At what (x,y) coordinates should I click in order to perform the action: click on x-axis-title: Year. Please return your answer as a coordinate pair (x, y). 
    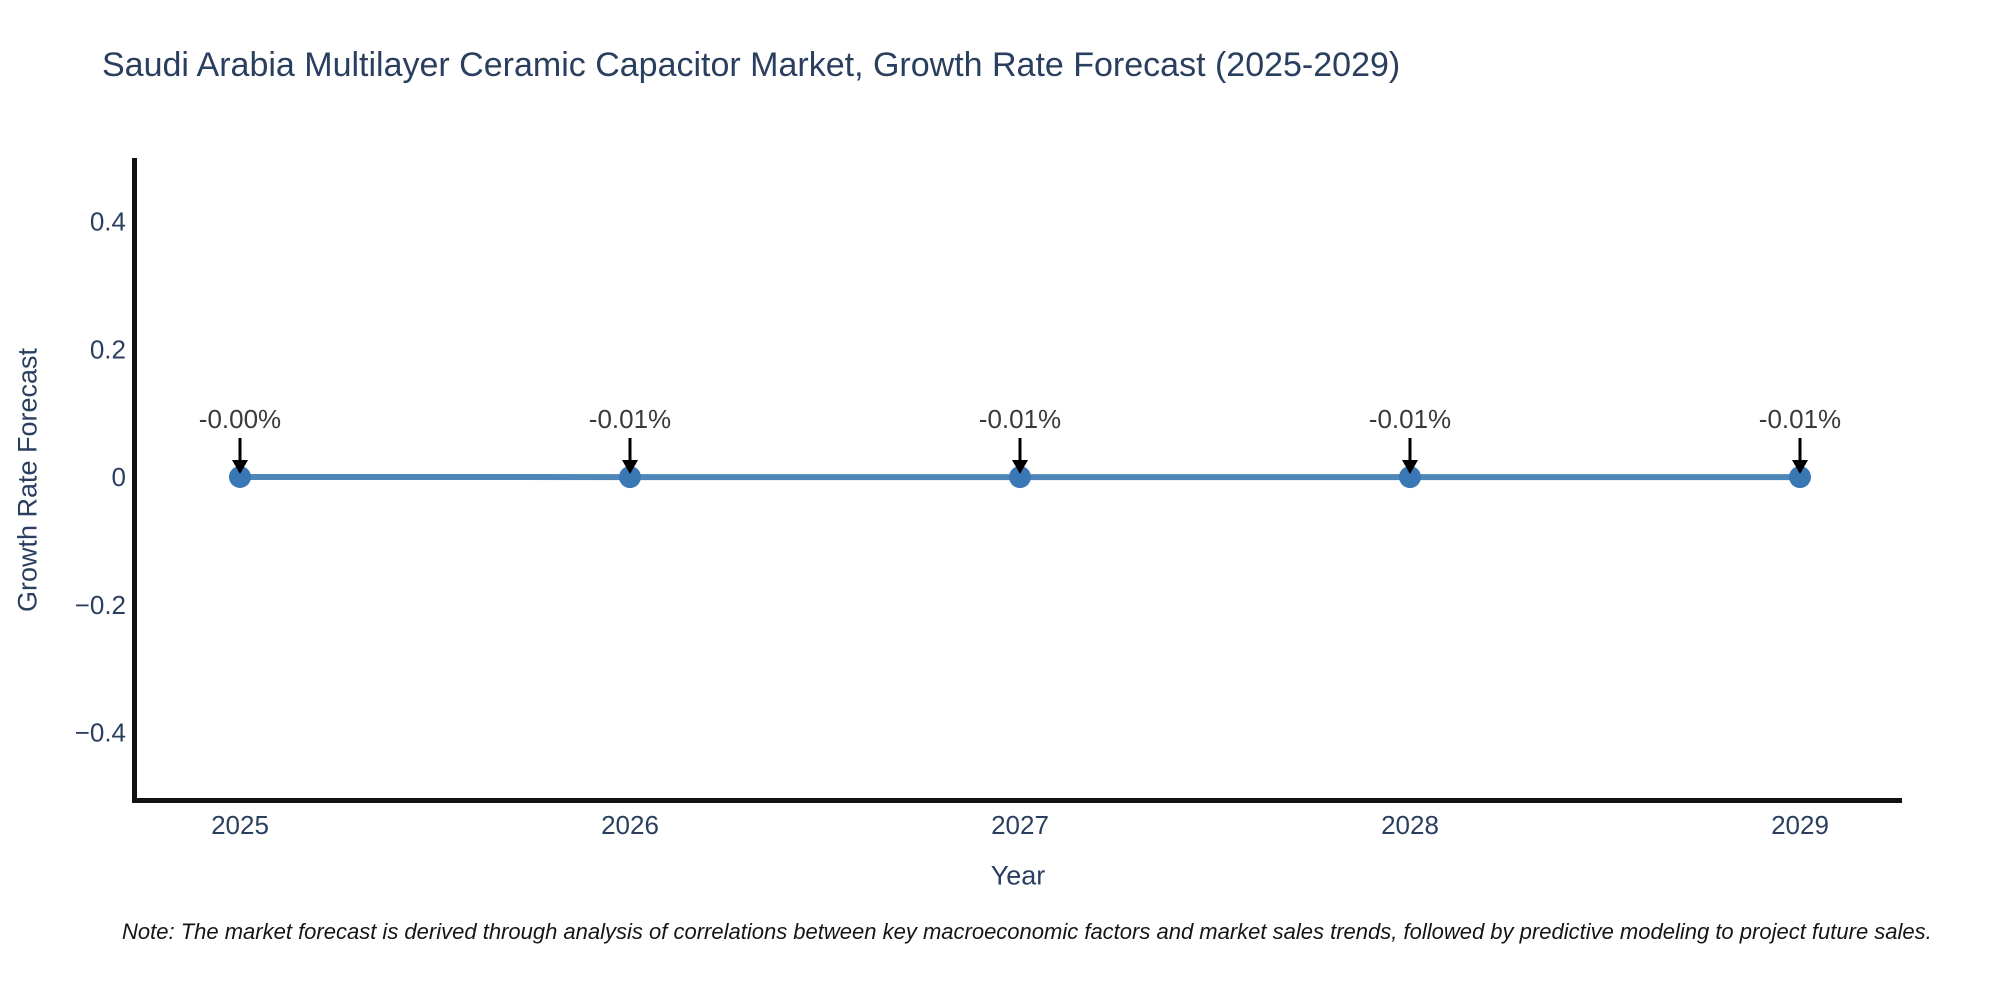
    Looking at the image, I should click on (1018, 875).